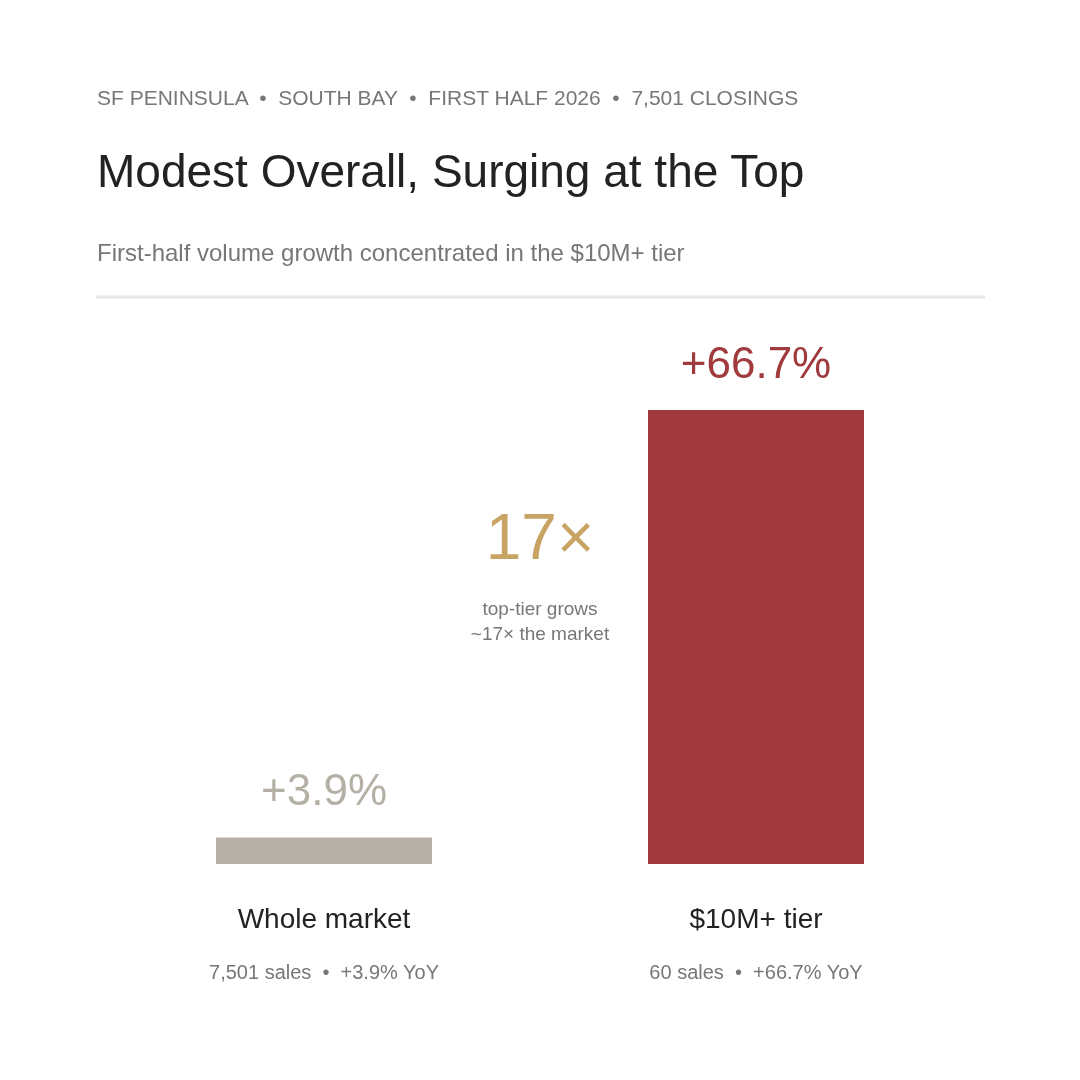 The width and height of the screenshot is (1080, 1080). What do you see at coordinates (324, 918) in the screenshot?
I see `x-tick-label: Whole market` at bounding box center [324, 918].